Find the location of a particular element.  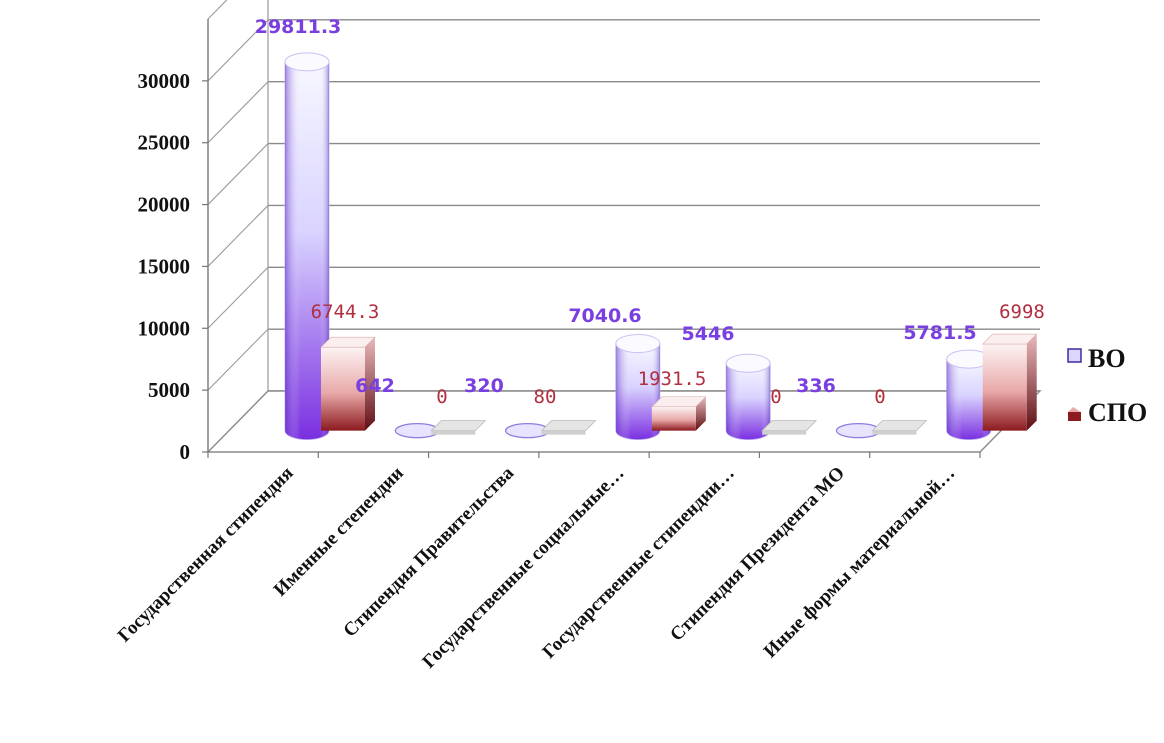

y-axis-ticks: 0 5000 10000 15000 20000 25000 30000 is located at coordinates (173, 266).